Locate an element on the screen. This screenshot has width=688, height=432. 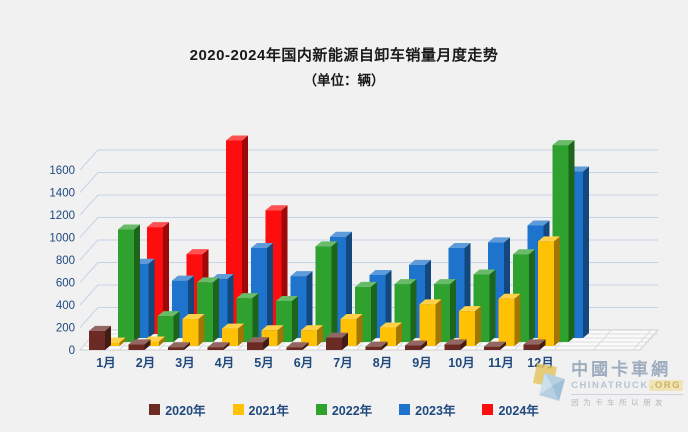
watermark-text: 中國卡車網 CHINATRUCK .ORG 因为卡车所以朋友 is located at coordinates (627, 384).